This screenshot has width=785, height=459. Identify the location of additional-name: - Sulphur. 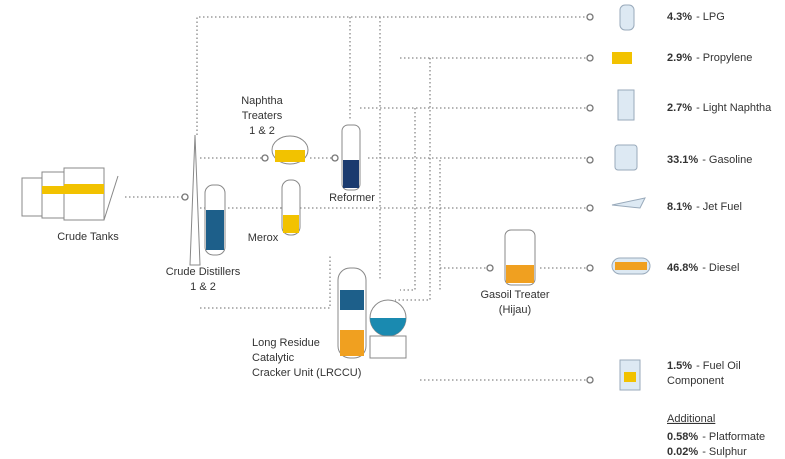
(724, 452).